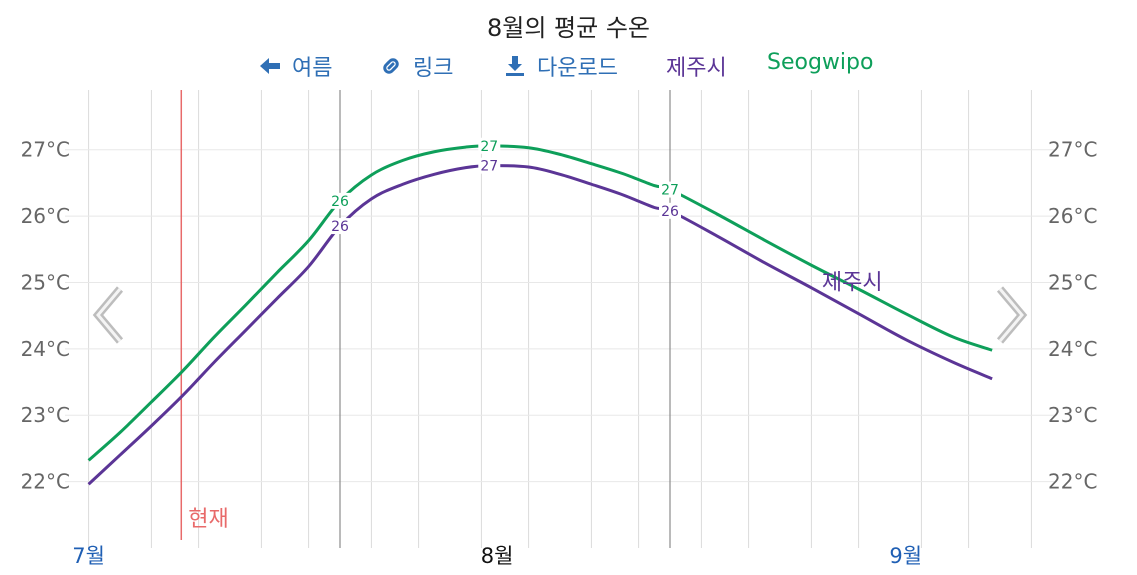  I want to click on month-label: 7월, so click(88, 556).